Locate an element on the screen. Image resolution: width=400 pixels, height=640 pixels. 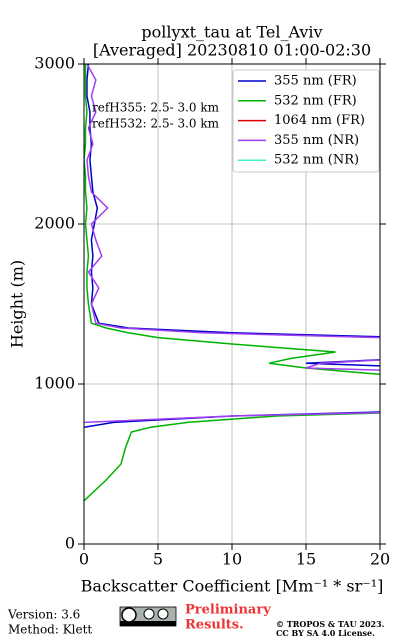
legend-label: 355 nm (FR) is located at coordinates (315, 81).